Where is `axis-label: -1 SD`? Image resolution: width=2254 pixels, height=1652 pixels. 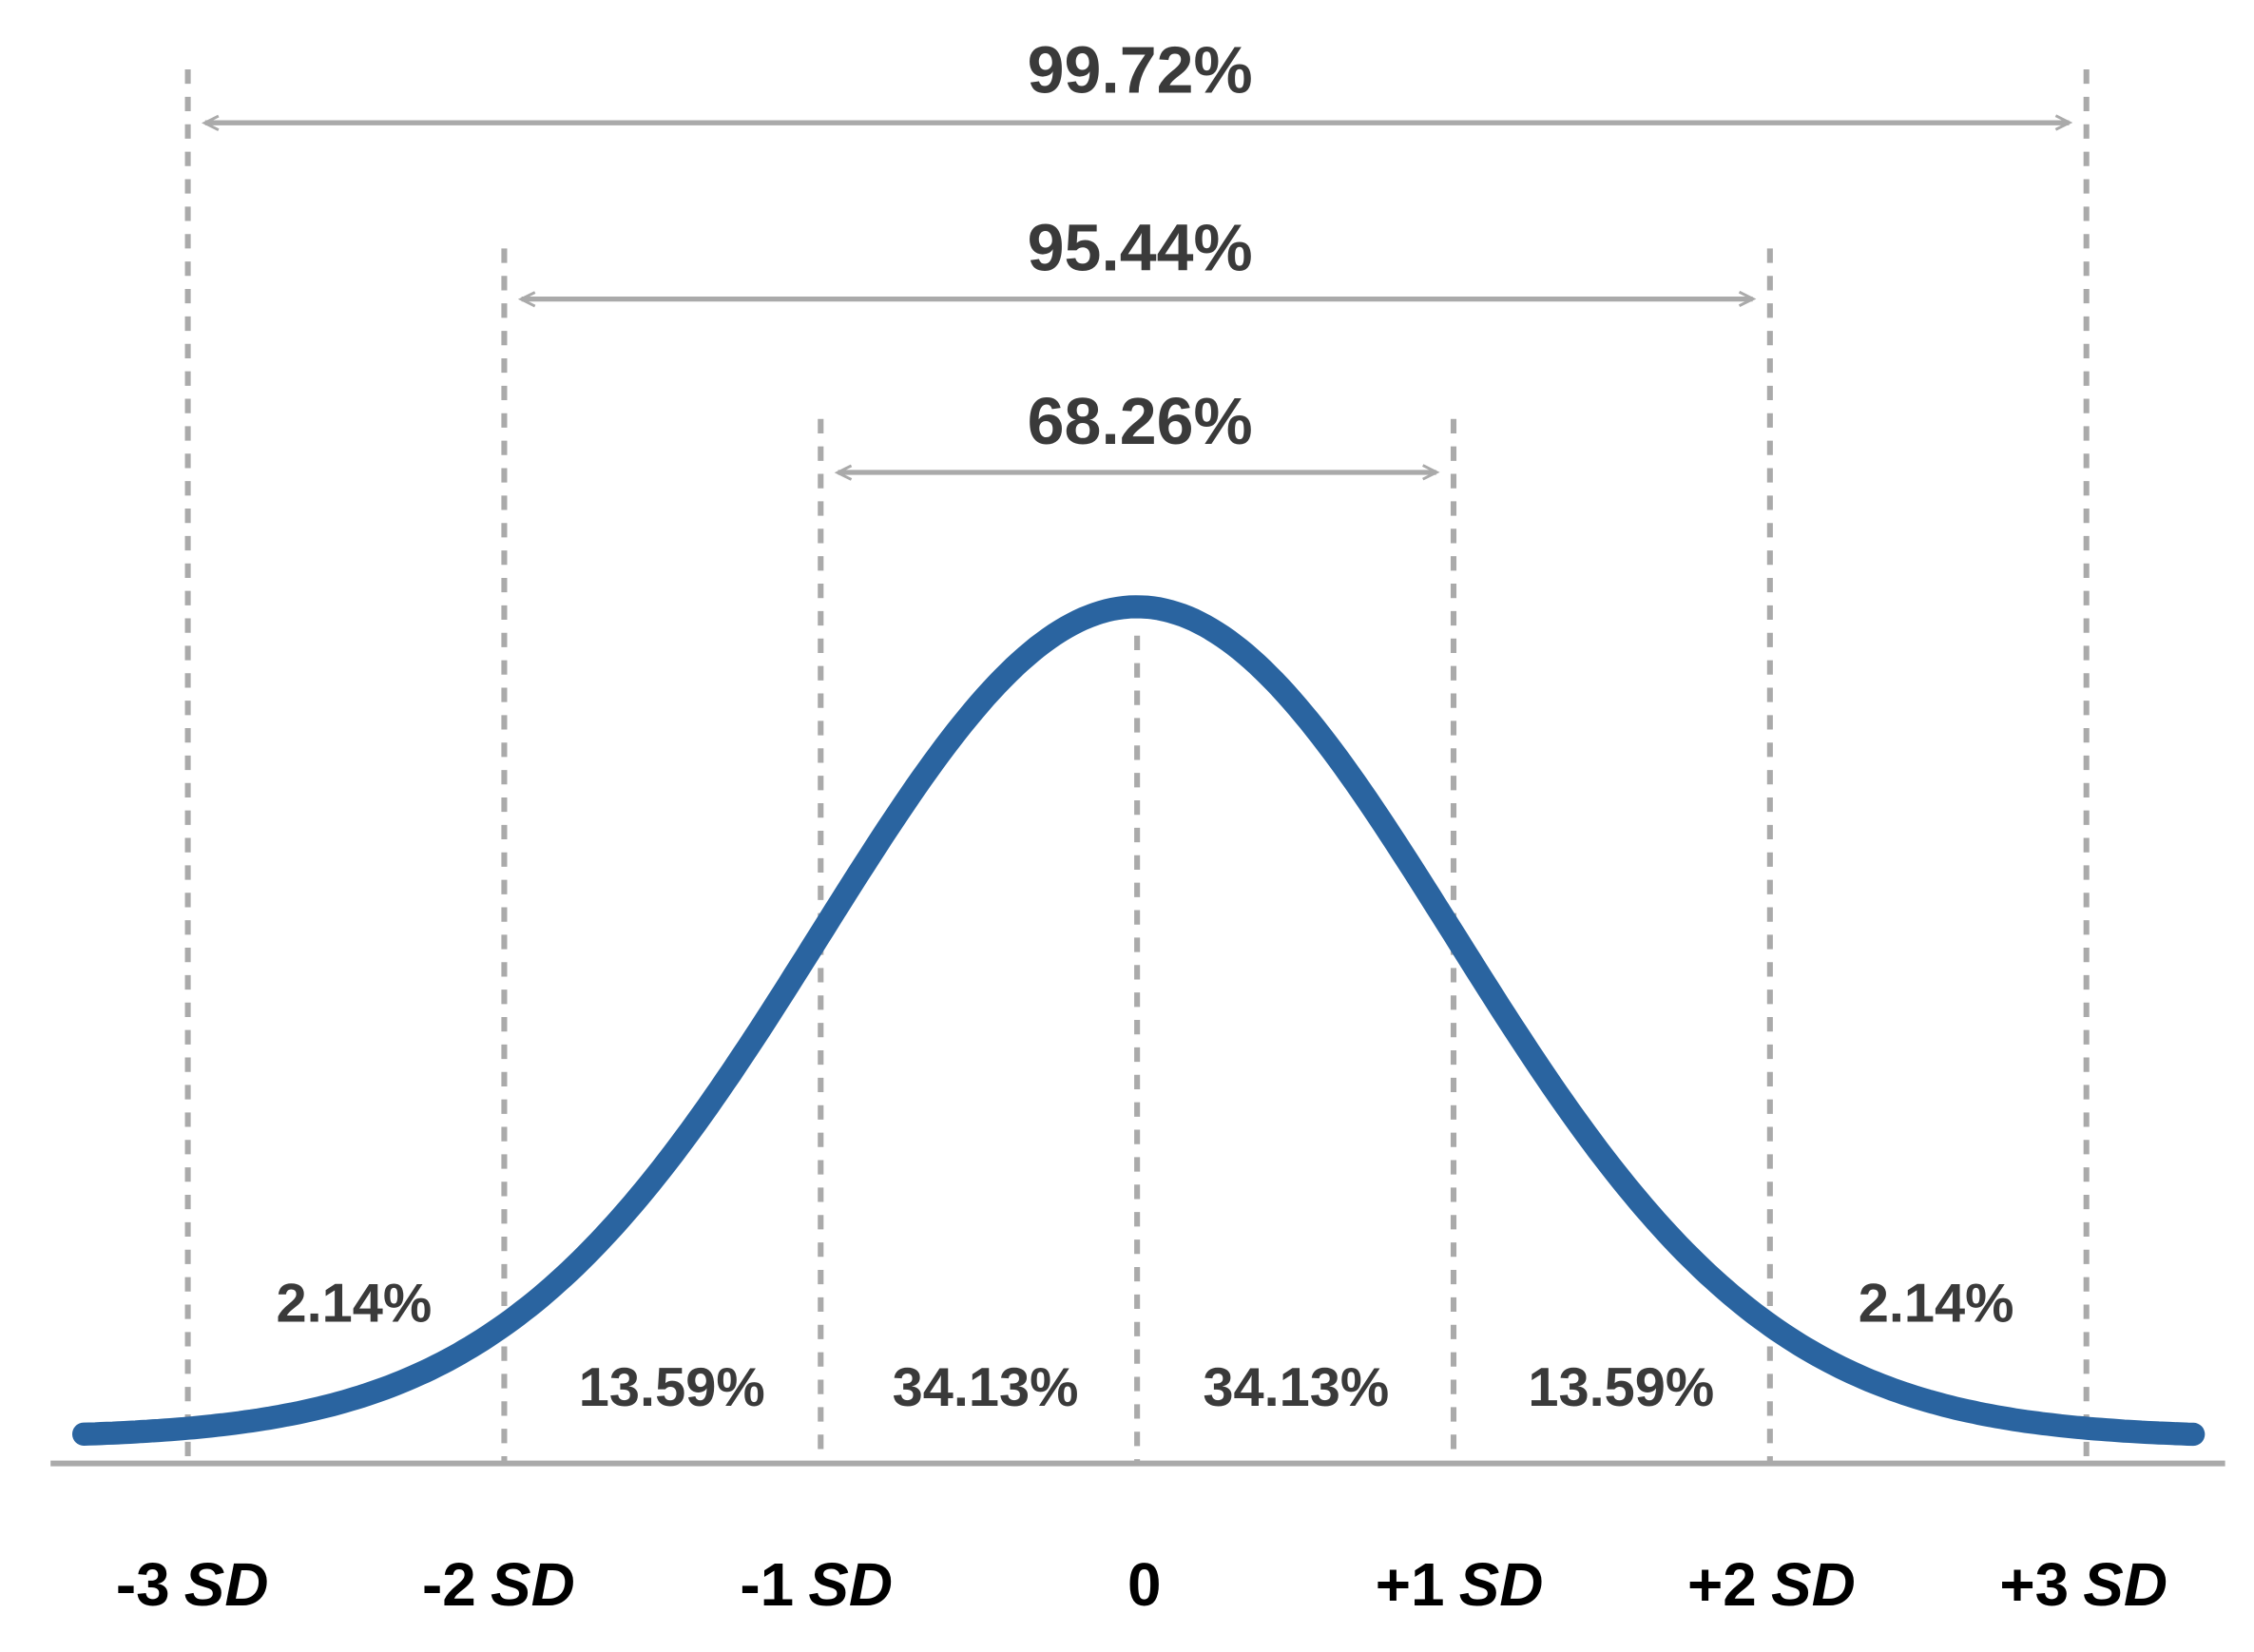 axis-label: -1 SD is located at coordinates (816, 1584).